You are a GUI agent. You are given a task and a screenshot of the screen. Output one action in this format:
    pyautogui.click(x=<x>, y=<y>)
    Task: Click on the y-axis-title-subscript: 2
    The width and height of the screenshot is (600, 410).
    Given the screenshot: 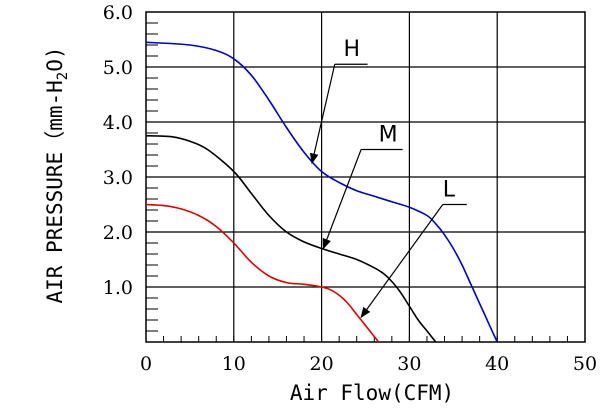 What is the action you would take?
    pyautogui.click(x=63, y=76)
    